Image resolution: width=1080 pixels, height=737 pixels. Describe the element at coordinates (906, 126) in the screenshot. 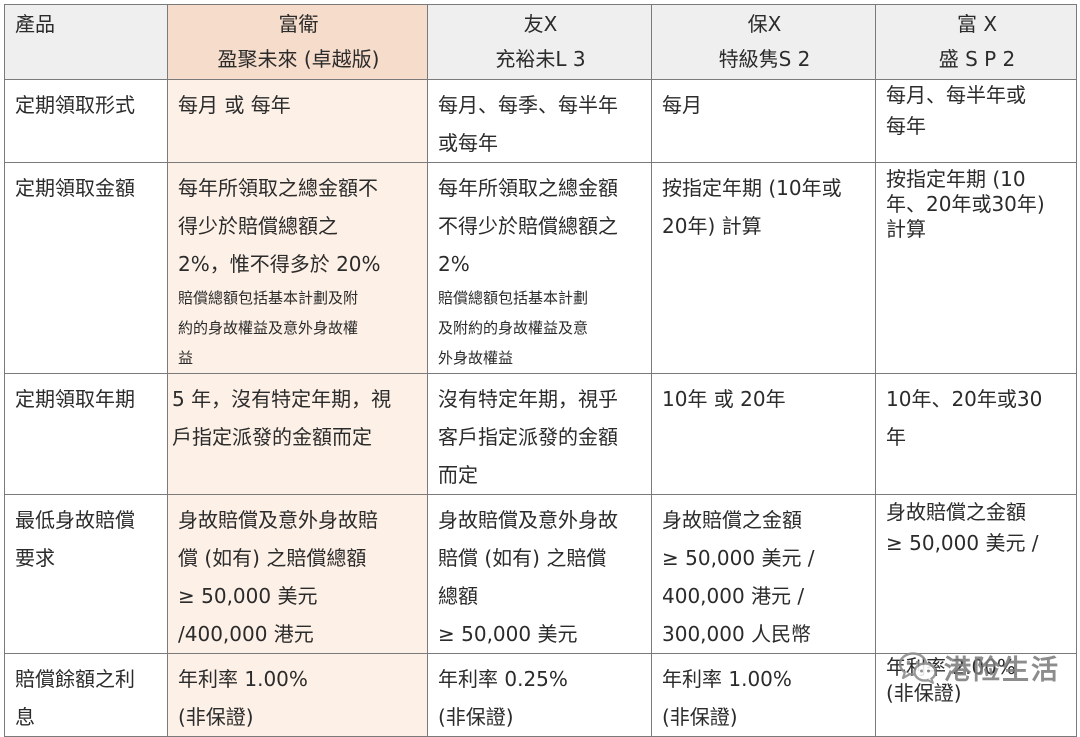

I see `cell-text: 每年` at that location.